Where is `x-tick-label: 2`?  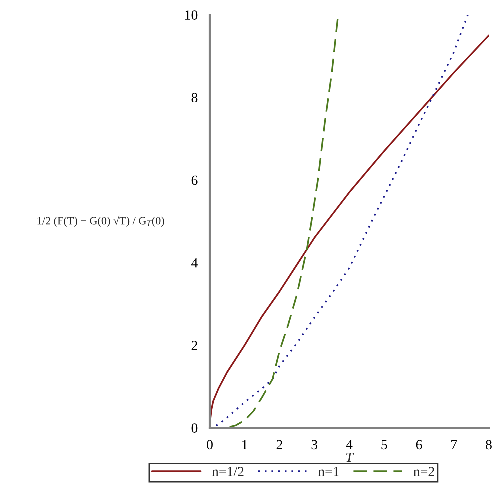
x-tick-label: 2 is located at coordinates (279, 445).